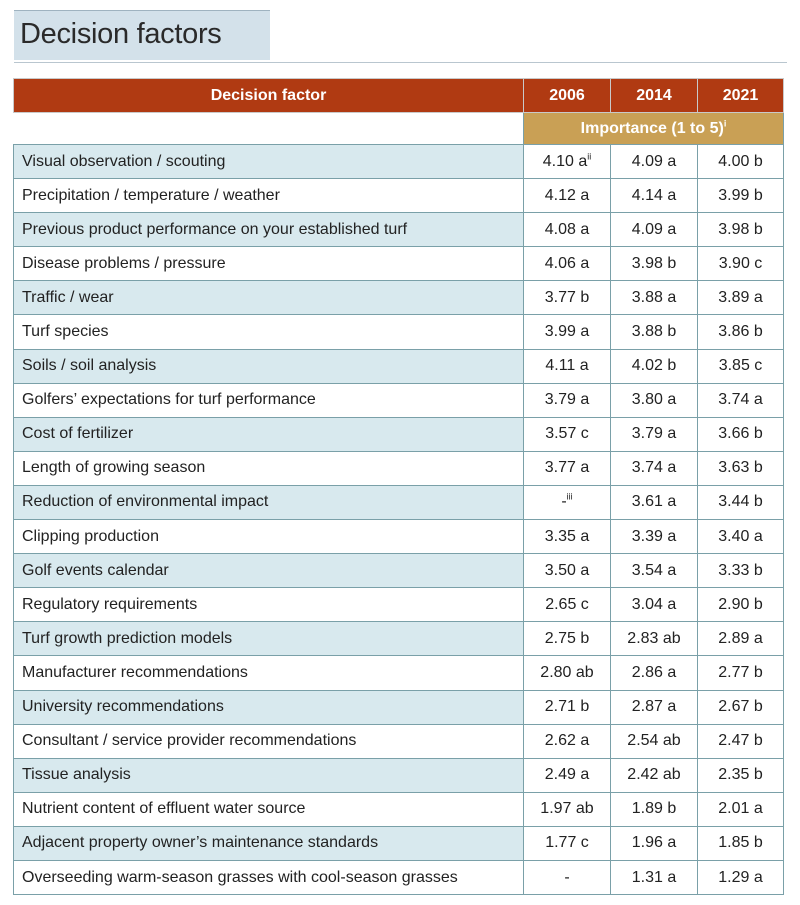 Image resolution: width=800 pixels, height=905 pixels. I want to click on score-cell-2021: 2.47 b, so click(740, 741).